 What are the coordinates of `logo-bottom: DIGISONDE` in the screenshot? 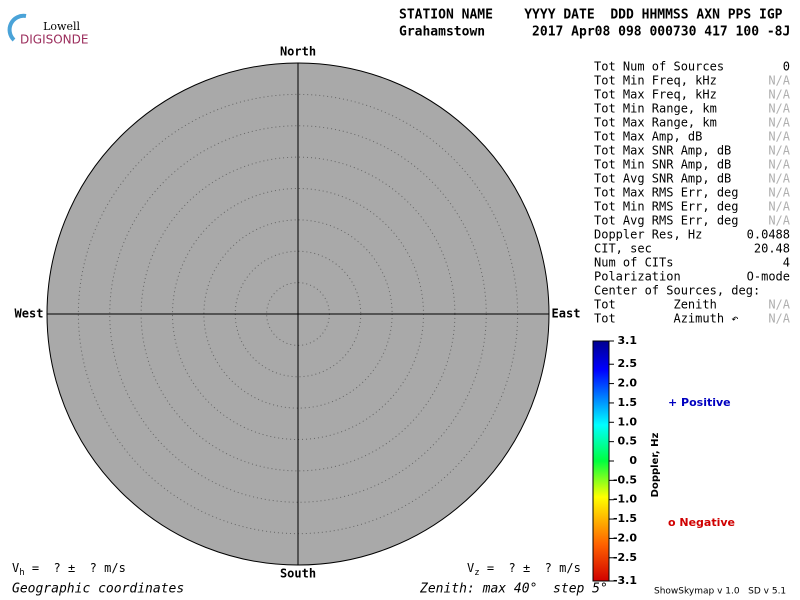 It's located at (54, 40).